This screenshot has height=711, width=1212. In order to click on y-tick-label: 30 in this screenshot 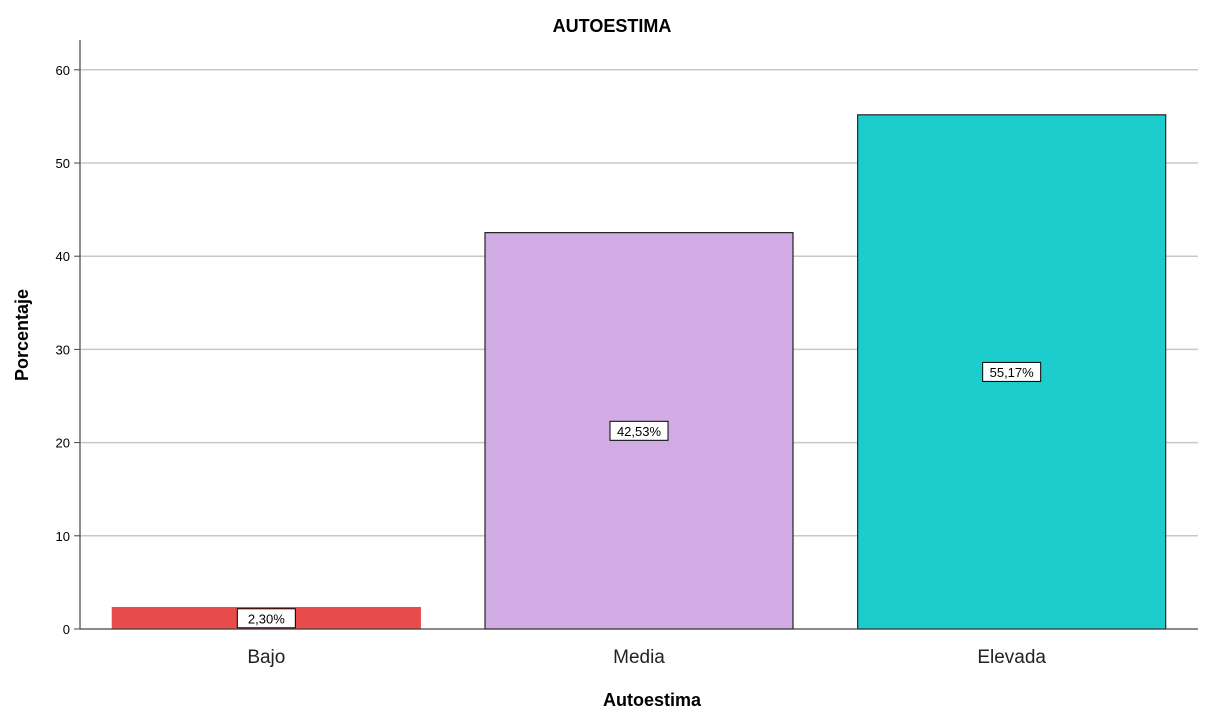, I will do `click(63, 349)`.